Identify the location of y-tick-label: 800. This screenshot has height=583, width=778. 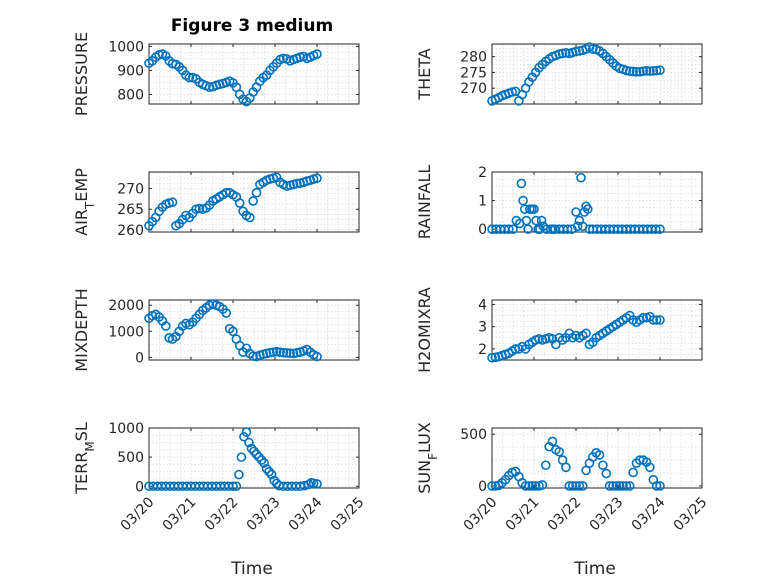
(130, 95).